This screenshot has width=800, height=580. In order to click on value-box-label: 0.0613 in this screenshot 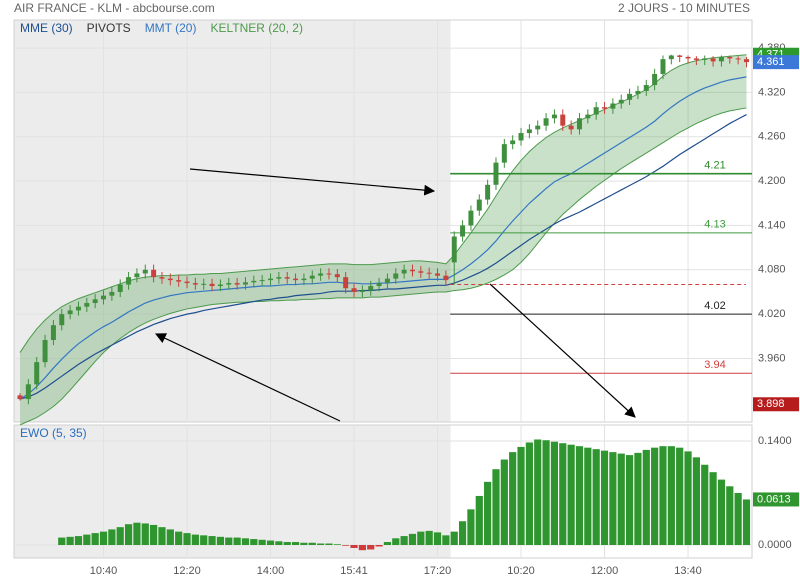, I will do `click(774, 499)`.